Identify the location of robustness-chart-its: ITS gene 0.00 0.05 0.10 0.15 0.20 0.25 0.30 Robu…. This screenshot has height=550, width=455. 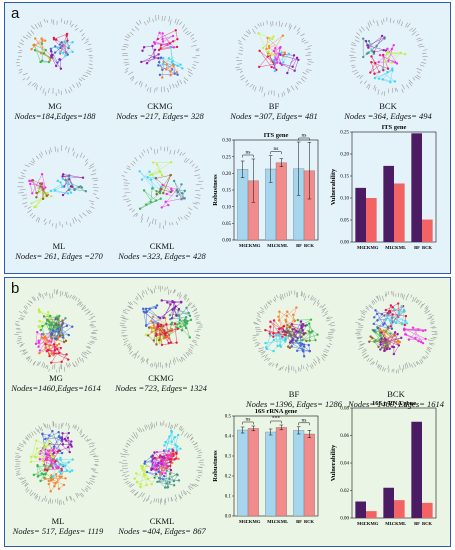
(269, 198).